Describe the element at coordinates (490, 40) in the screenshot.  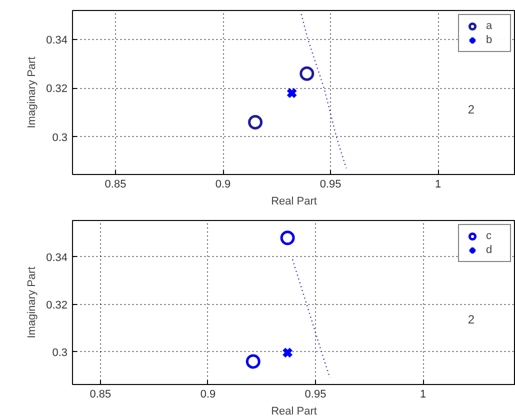
I see `legend-label: b` at that location.